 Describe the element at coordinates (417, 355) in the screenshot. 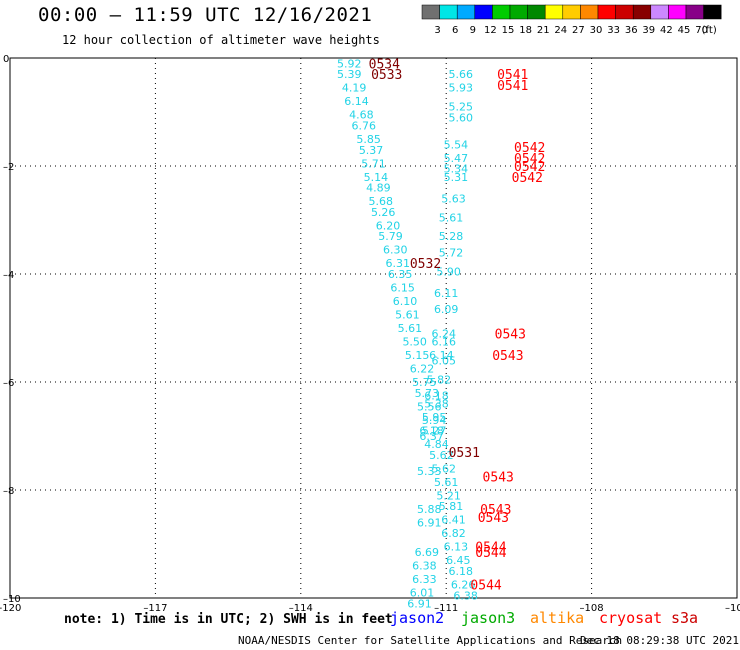

I see `wave-height-label: 5.15` at that location.